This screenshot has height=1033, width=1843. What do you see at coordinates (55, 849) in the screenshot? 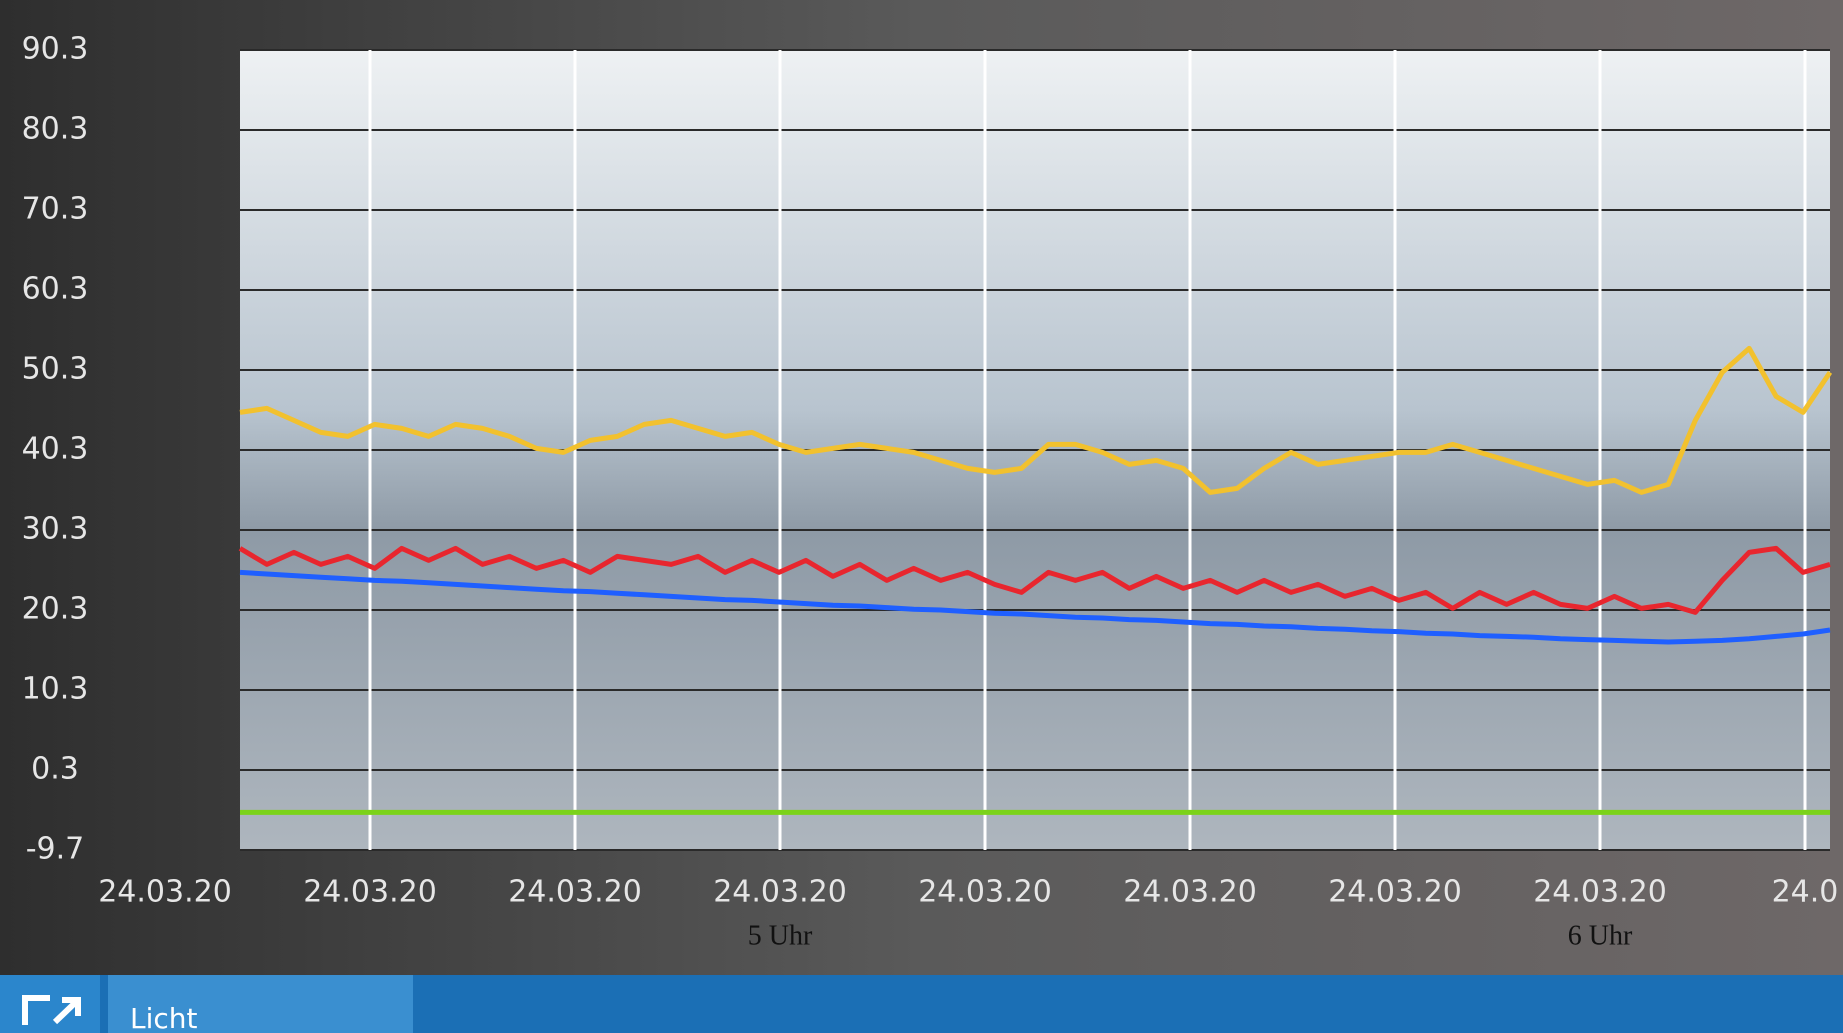
I see `y-tick-label: -9.7` at bounding box center [55, 849].